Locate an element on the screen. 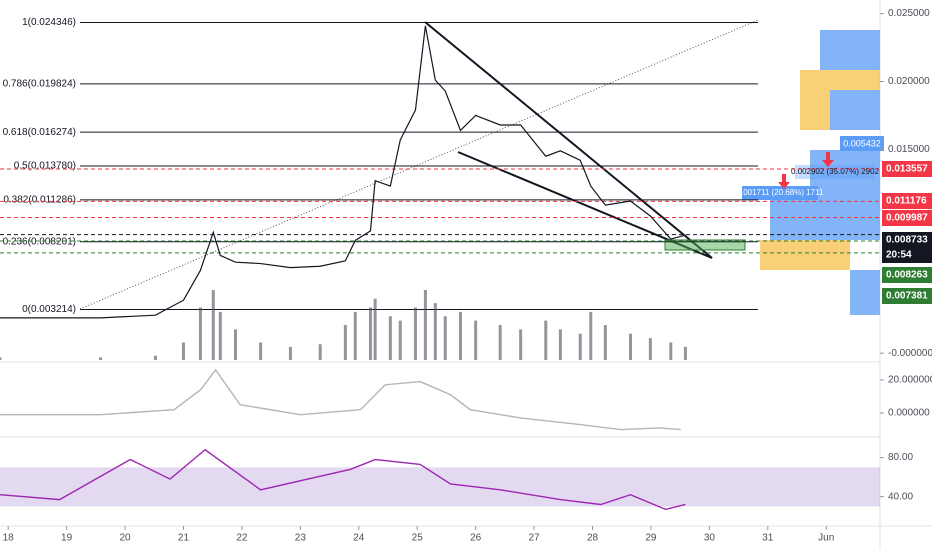 Image resolution: width=932 pixels, height=550 pixels. y-tick-label: -0.000000 is located at coordinates (910, 353).